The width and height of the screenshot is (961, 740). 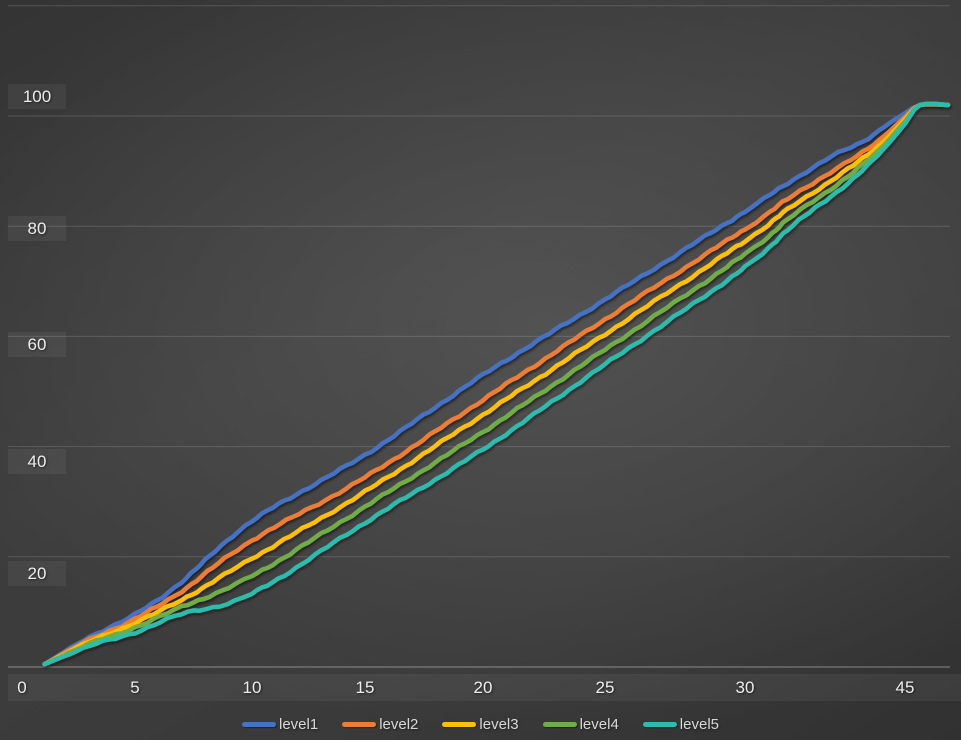 I want to click on x-axis-label-20: 20, so click(x=483, y=687).